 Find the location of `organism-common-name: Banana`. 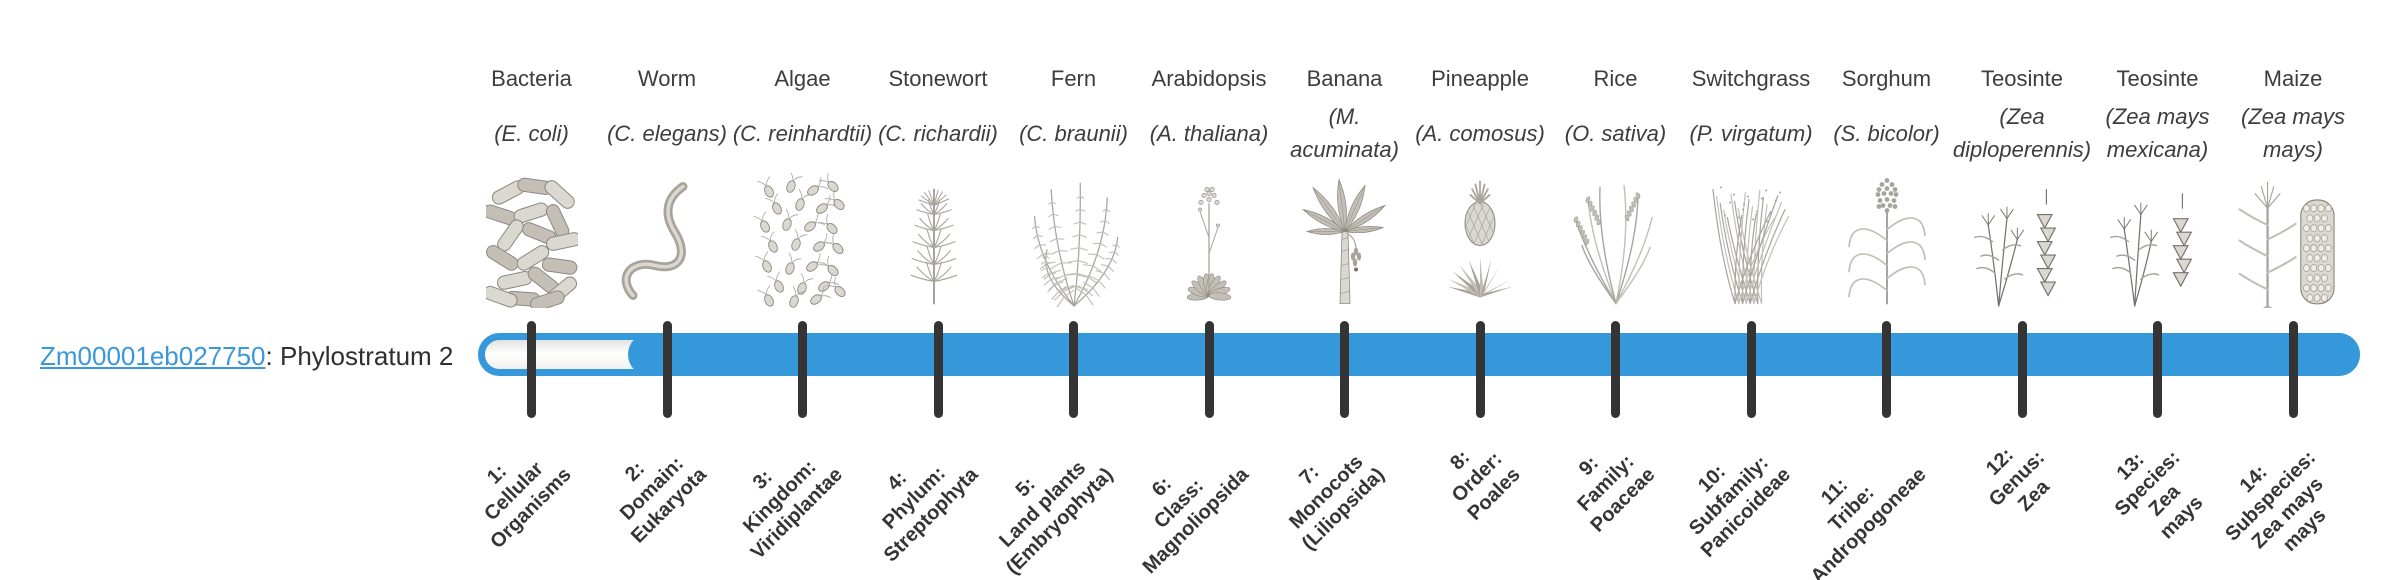

organism-common-name: Banana is located at coordinates (1344, 78).